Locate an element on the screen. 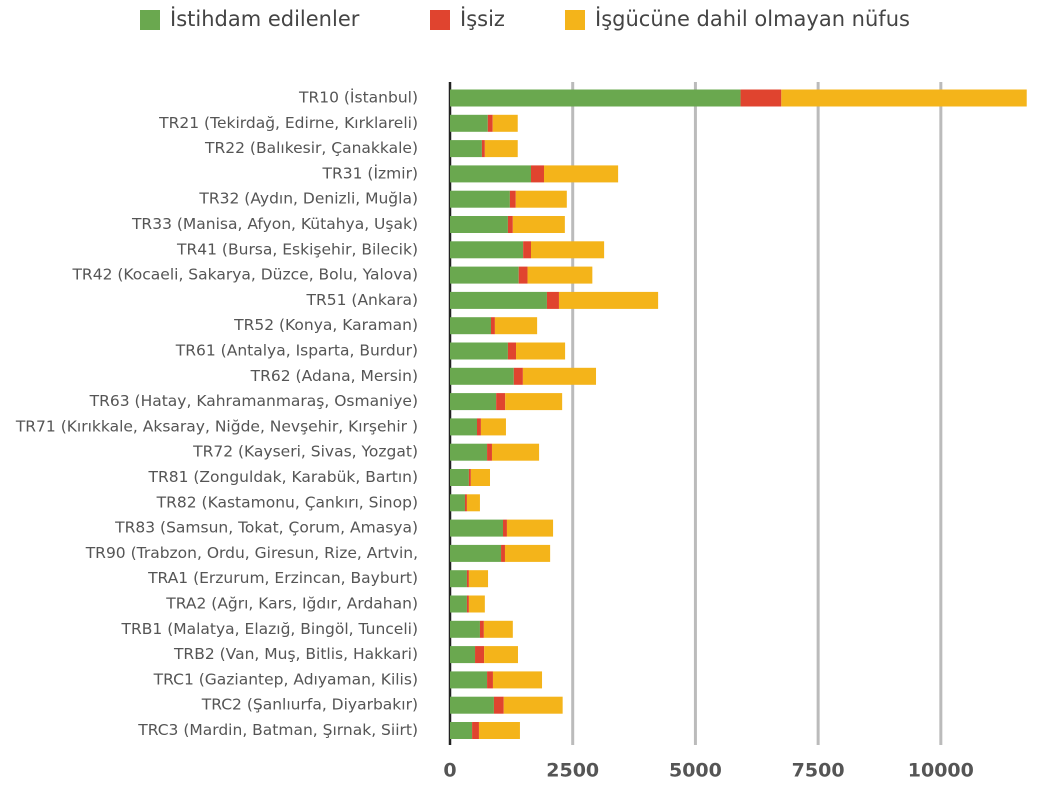 This screenshot has width=1059, height=785. y-tick-label: TR32 (Aydın, Denizli, Muğla) is located at coordinates (308, 199).